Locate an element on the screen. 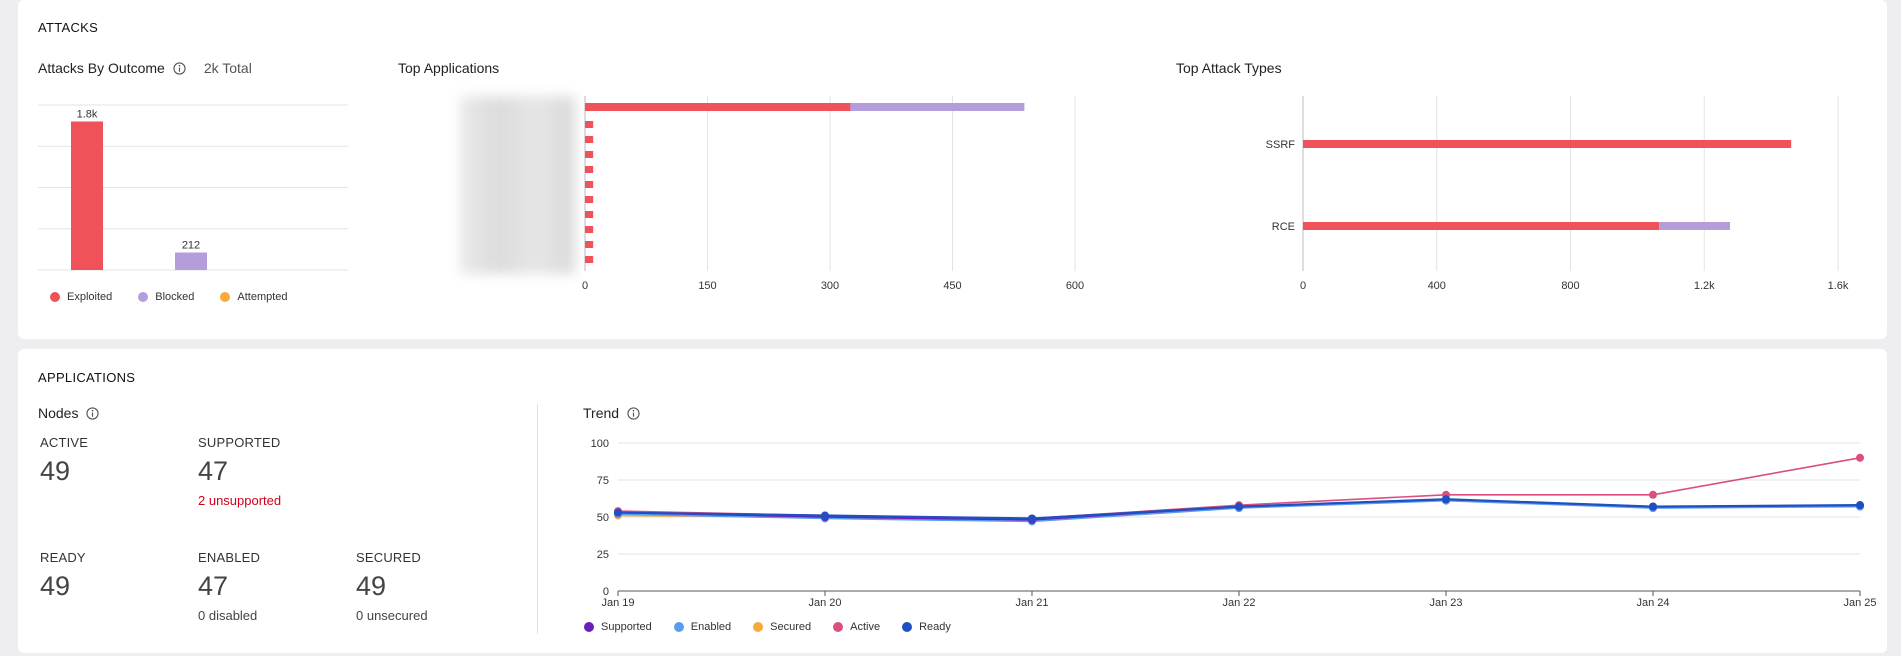 This screenshot has width=1901, height=656. x-tick-label: Jan 20 is located at coordinates (824, 602).